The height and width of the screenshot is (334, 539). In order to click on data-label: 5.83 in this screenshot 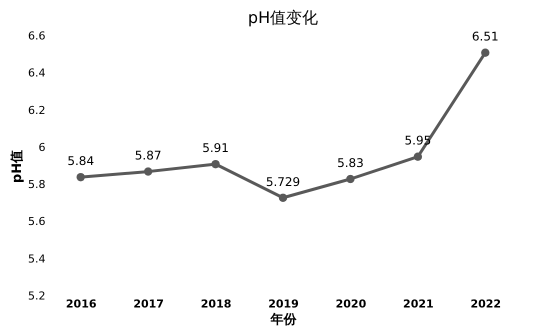, I will do `click(350, 163)`.